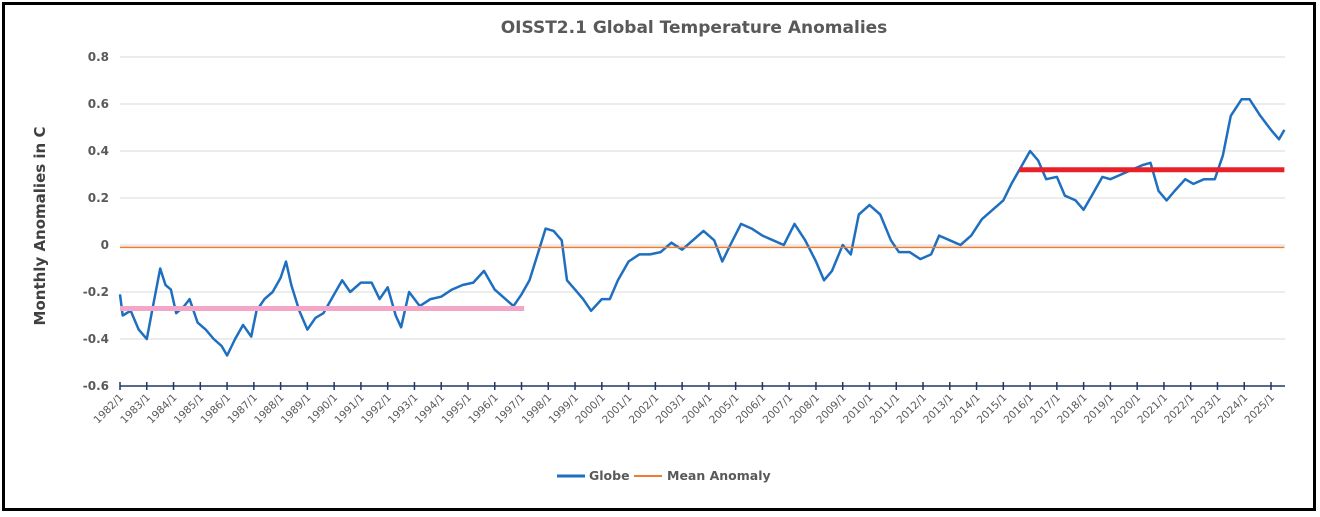  I want to click on y-tick-label: -0.2, so click(96, 292).